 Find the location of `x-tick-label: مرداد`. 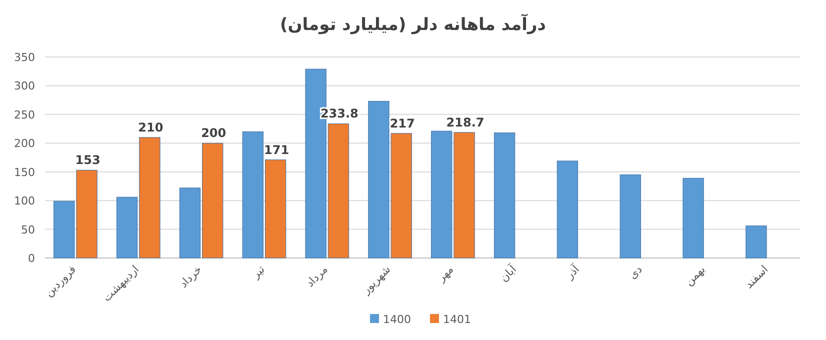

x-tick-label: مرداد is located at coordinates (317, 276).